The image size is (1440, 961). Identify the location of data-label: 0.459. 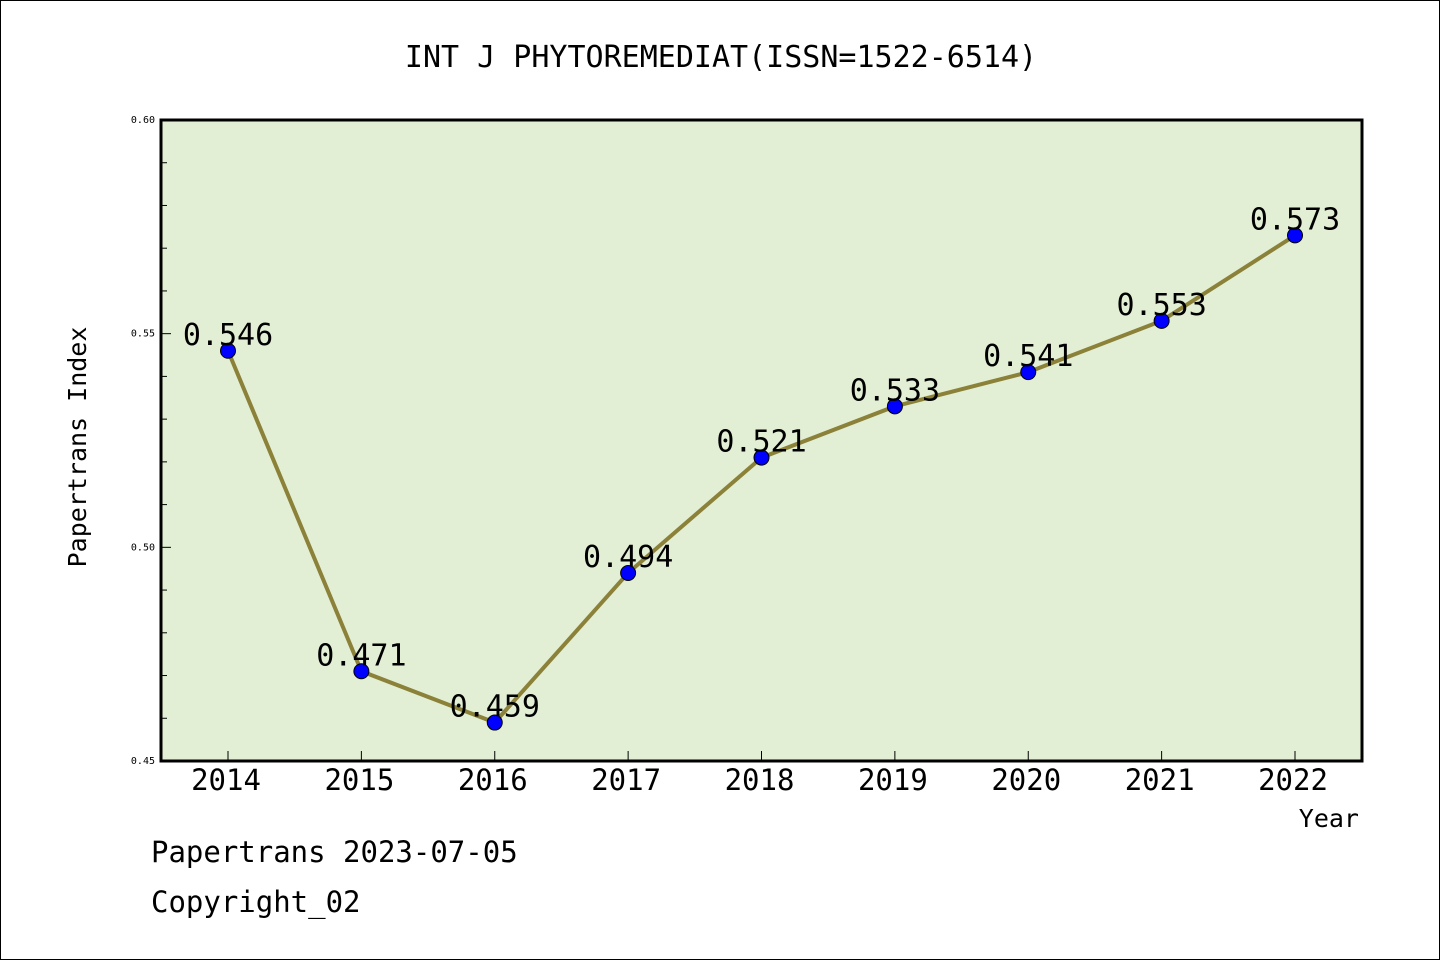
(495, 707).